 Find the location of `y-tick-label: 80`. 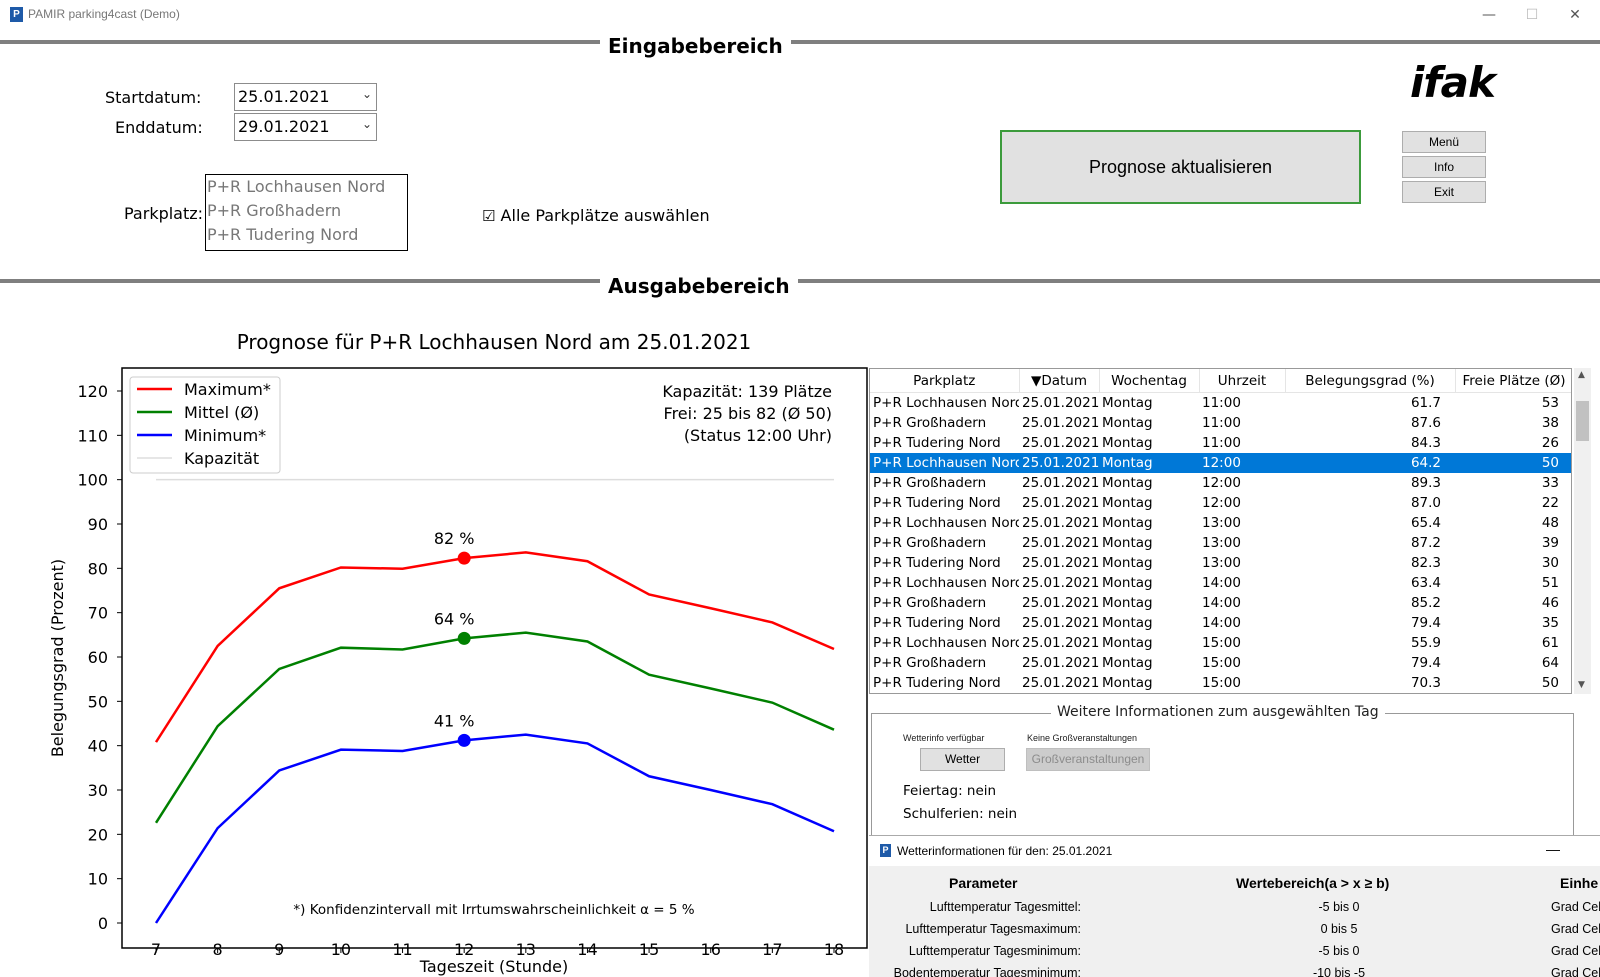

y-tick-label: 80 is located at coordinates (98, 568).